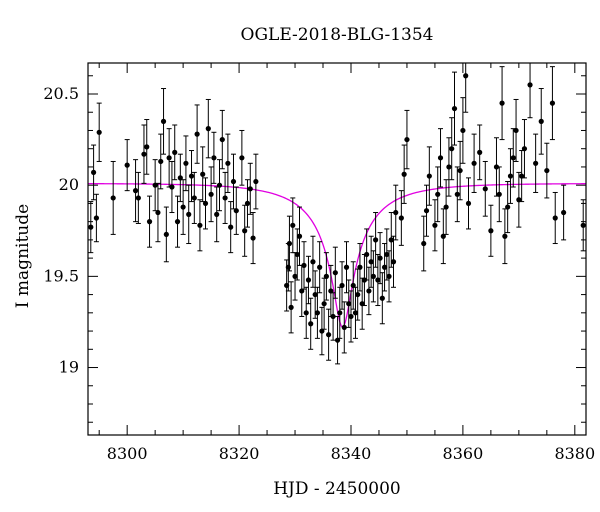 Image resolution: width=600 pixels, height=512 pixels. What do you see at coordinates (337, 489) in the screenshot?
I see `x-axis-label: HJD - 2450000` at bounding box center [337, 489].